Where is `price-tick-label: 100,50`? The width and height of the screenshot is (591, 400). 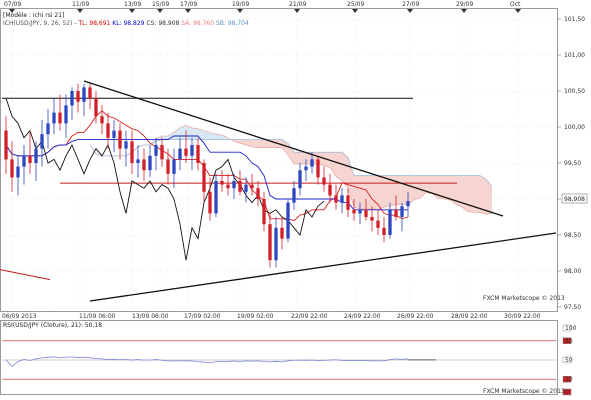
price-tick-label: 100,50 is located at coordinates (574, 91).